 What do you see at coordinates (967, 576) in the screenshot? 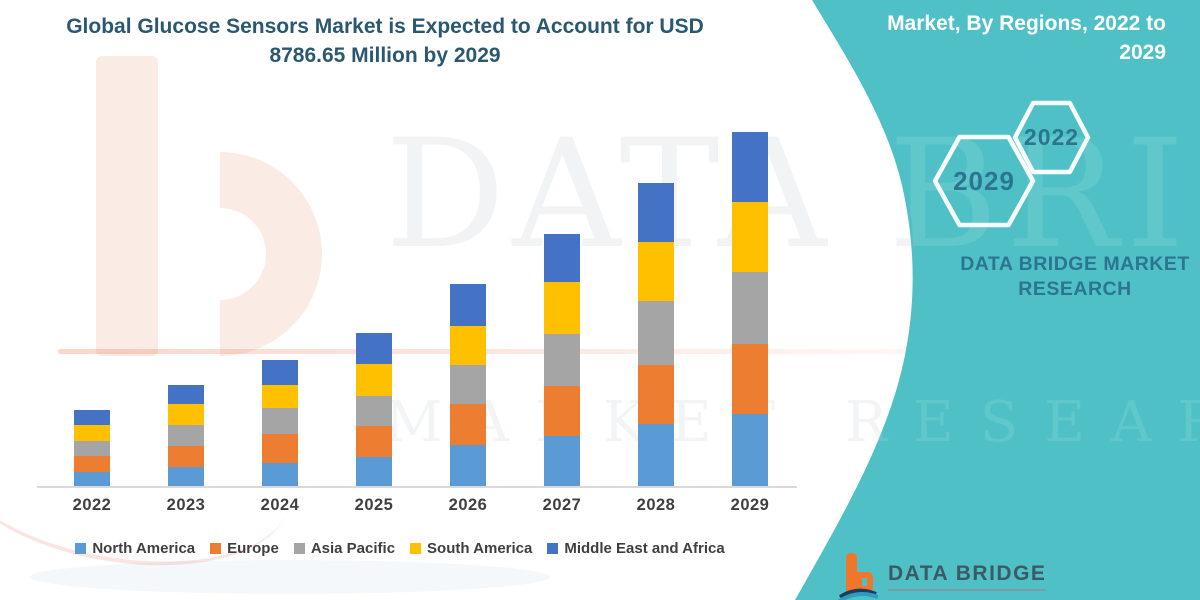
I see `footer-brand-text: DATA BRIDGE` at bounding box center [967, 576].